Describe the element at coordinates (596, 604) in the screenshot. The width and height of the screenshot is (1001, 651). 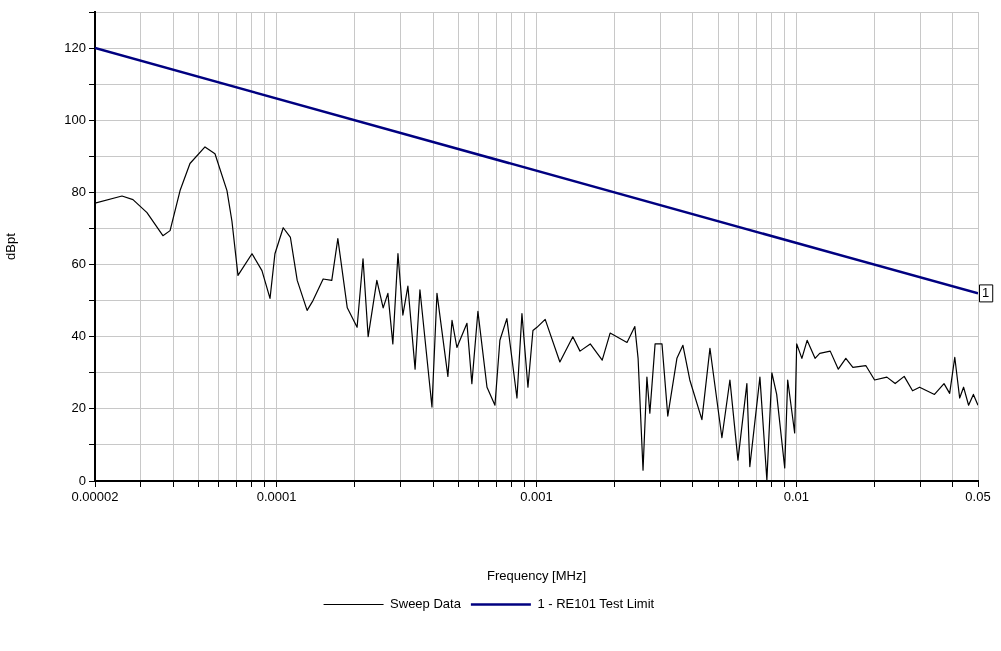
I see `legend-label: 1 - RE101 Test Limit` at that location.